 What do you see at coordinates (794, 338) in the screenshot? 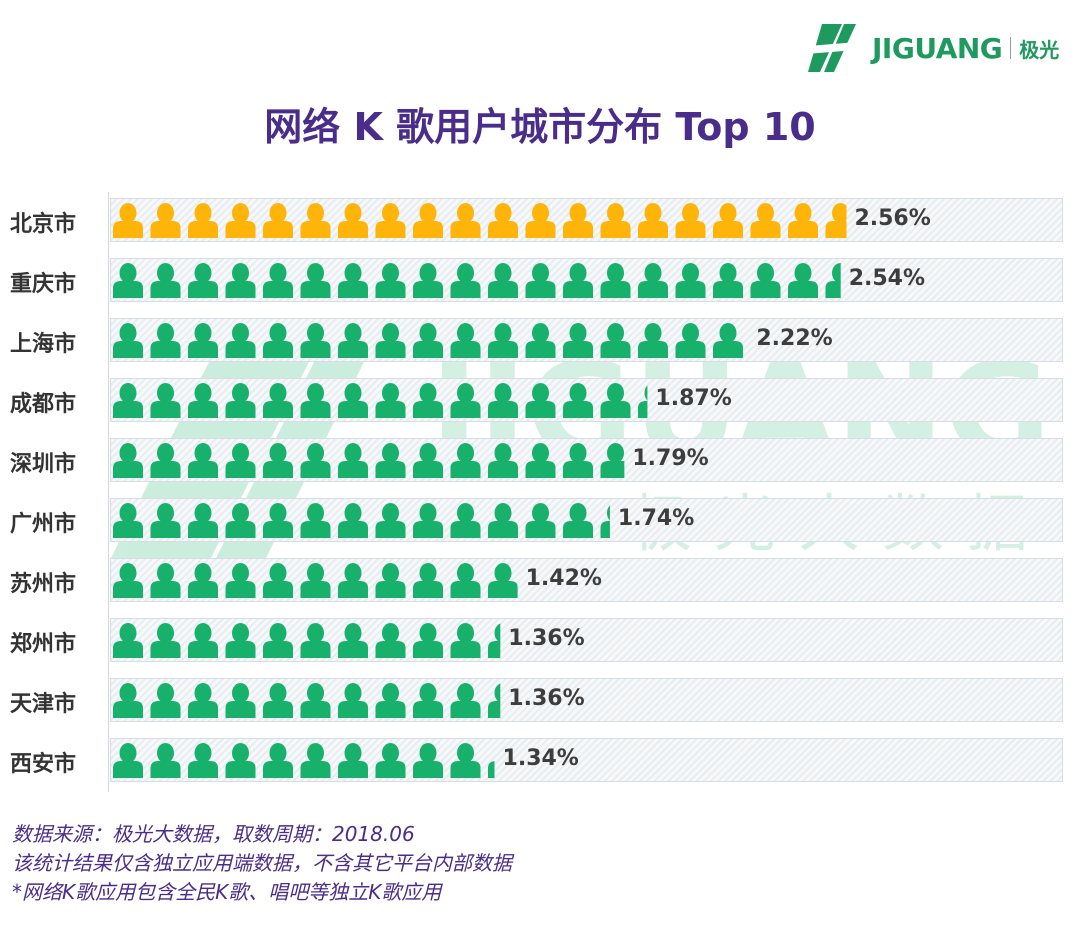
I see `value-label: 2.22%` at bounding box center [794, 338].